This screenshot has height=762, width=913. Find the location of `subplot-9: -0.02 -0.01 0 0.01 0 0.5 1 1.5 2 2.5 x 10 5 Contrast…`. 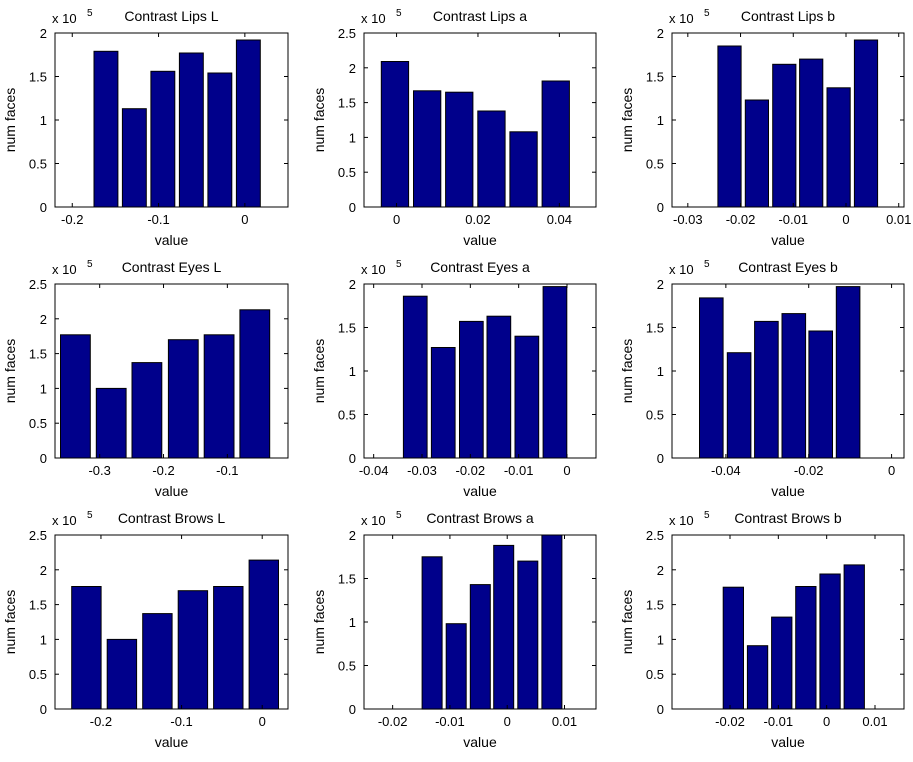

subplot-9: -0.02 -0.01 0 0.01 0 0.5 1 1.5 2 2.5 x 10 5 Contrast… is located at coordinates (762, 630).